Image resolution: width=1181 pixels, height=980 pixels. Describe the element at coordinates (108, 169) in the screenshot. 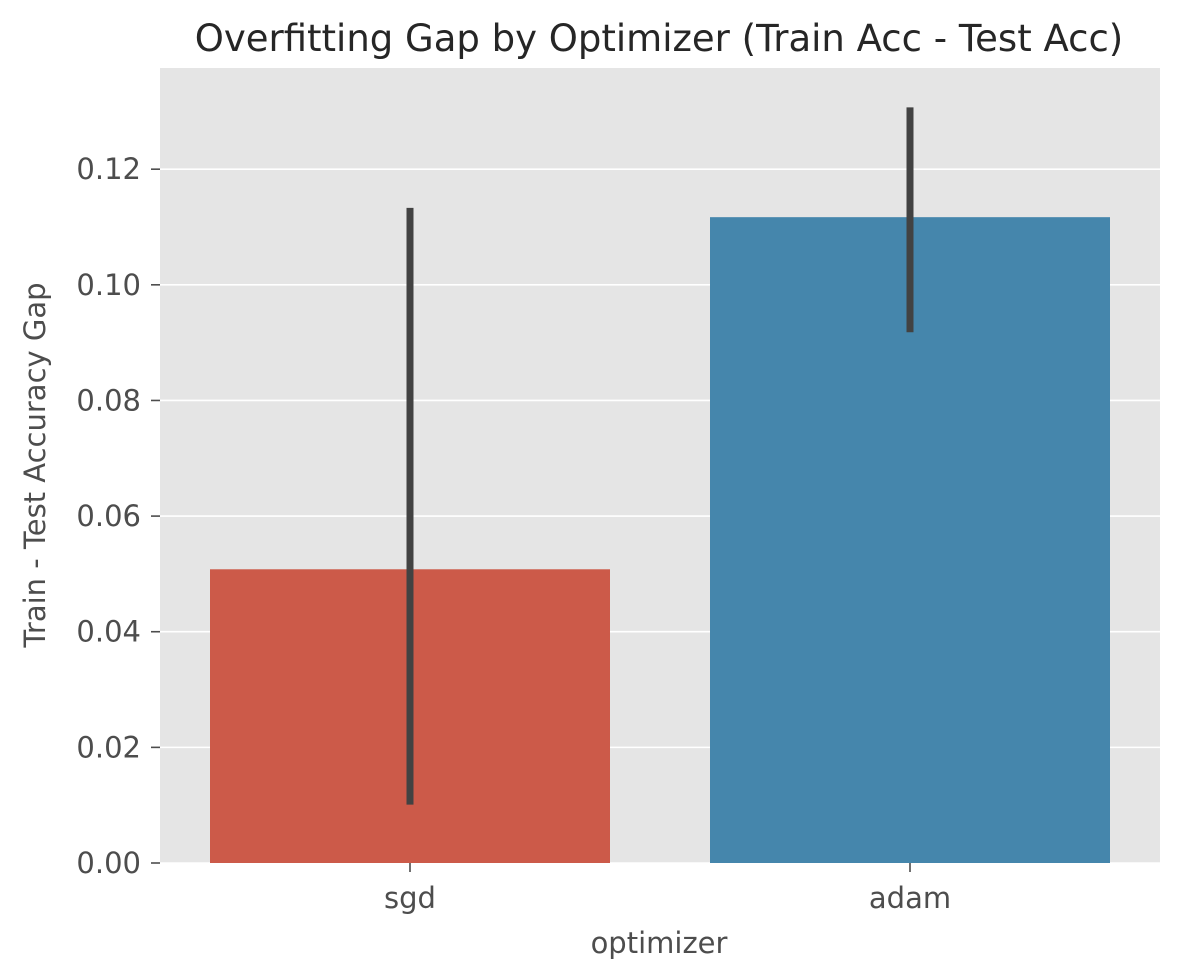

I see `y-tick-label: 0.12` at that location.